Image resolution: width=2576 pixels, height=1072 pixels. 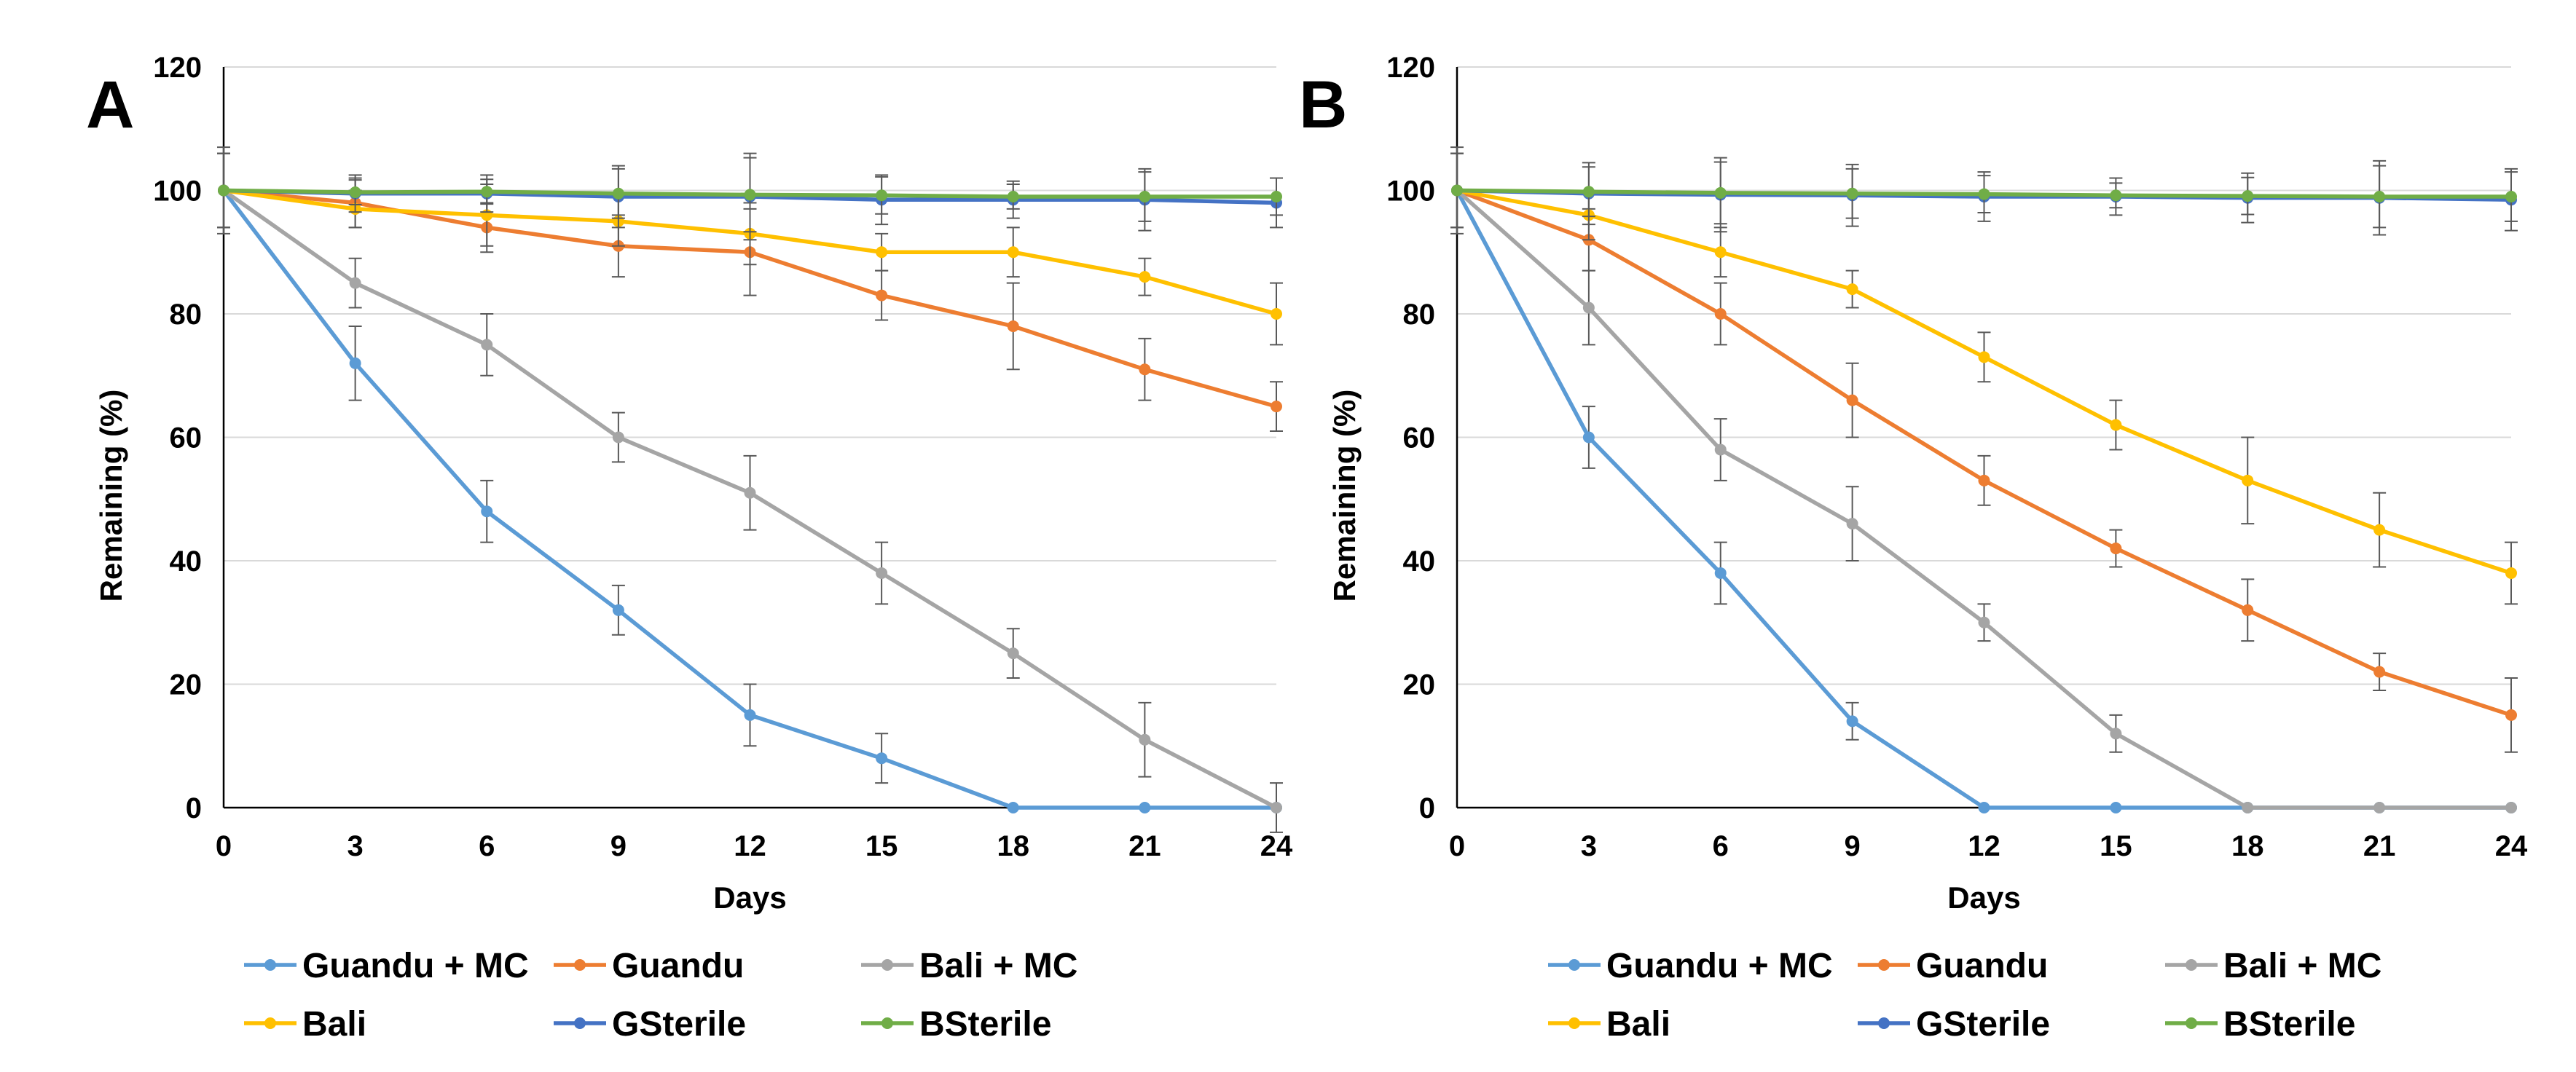 What do you see at coordinates (749, 897) in the screenshot?
I see `x-axis-label: Days` at bounding box center [749, 897].